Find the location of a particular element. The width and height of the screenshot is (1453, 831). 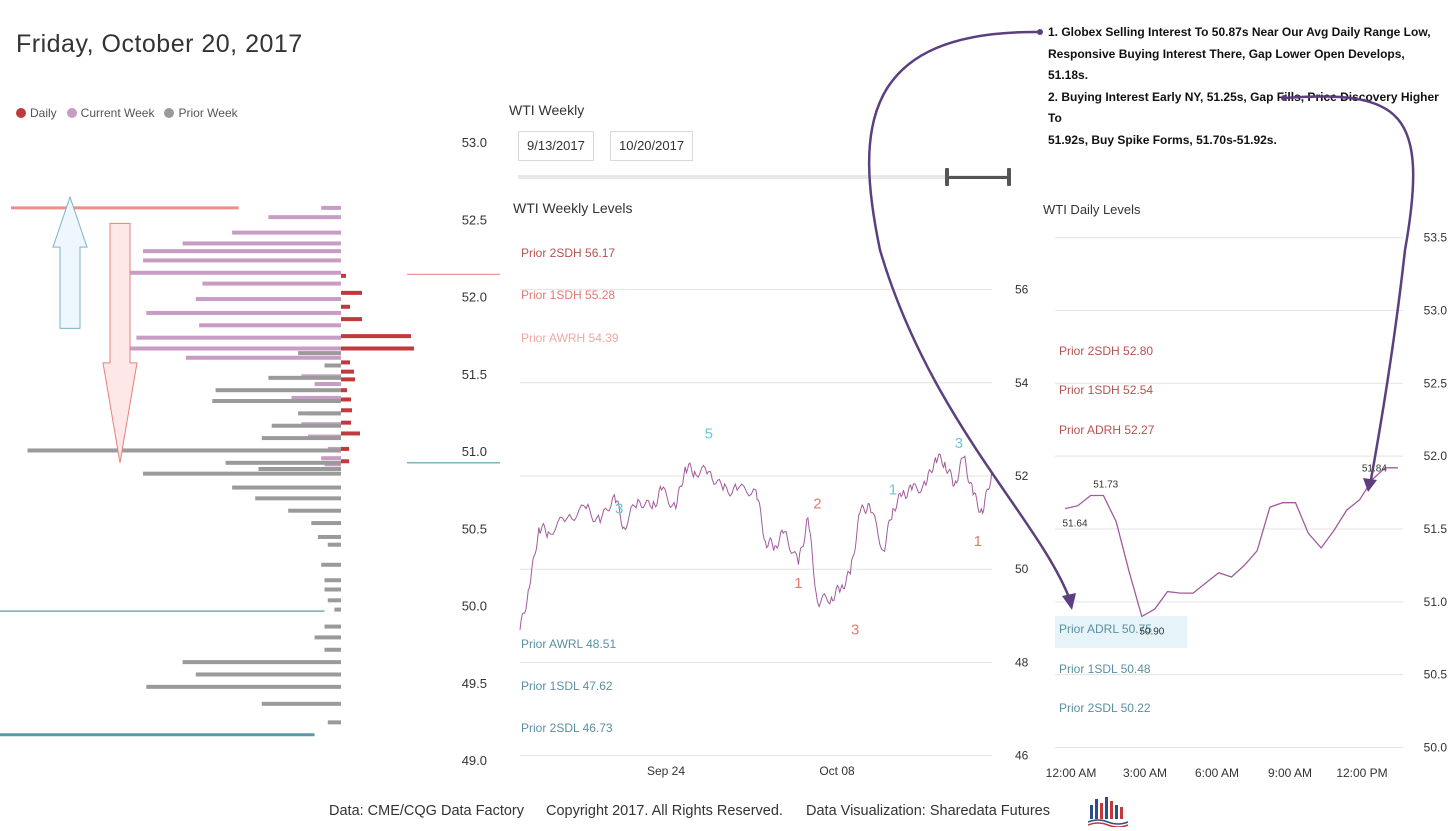

weekly-y-tick: 52 is located at coordinates (1022, 476).